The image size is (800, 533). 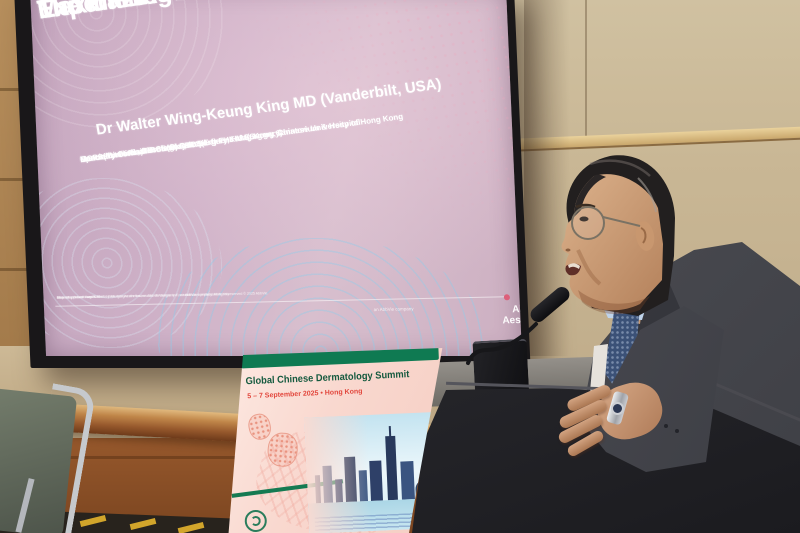 I want to click on teeth, so click(x=574, y=266).